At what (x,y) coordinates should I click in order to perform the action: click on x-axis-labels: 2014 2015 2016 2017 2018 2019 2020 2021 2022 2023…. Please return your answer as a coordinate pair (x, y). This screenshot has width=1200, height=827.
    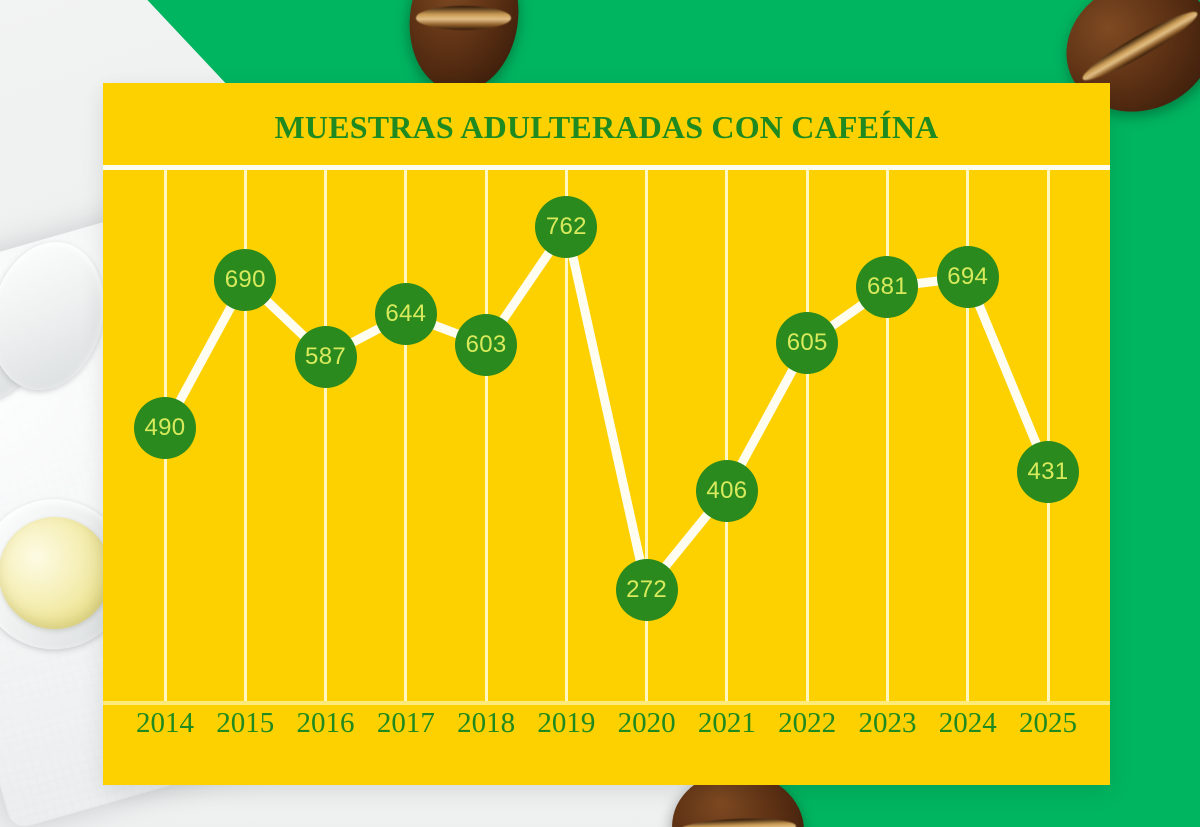
    Looking at the image, I should click on (606, 737).